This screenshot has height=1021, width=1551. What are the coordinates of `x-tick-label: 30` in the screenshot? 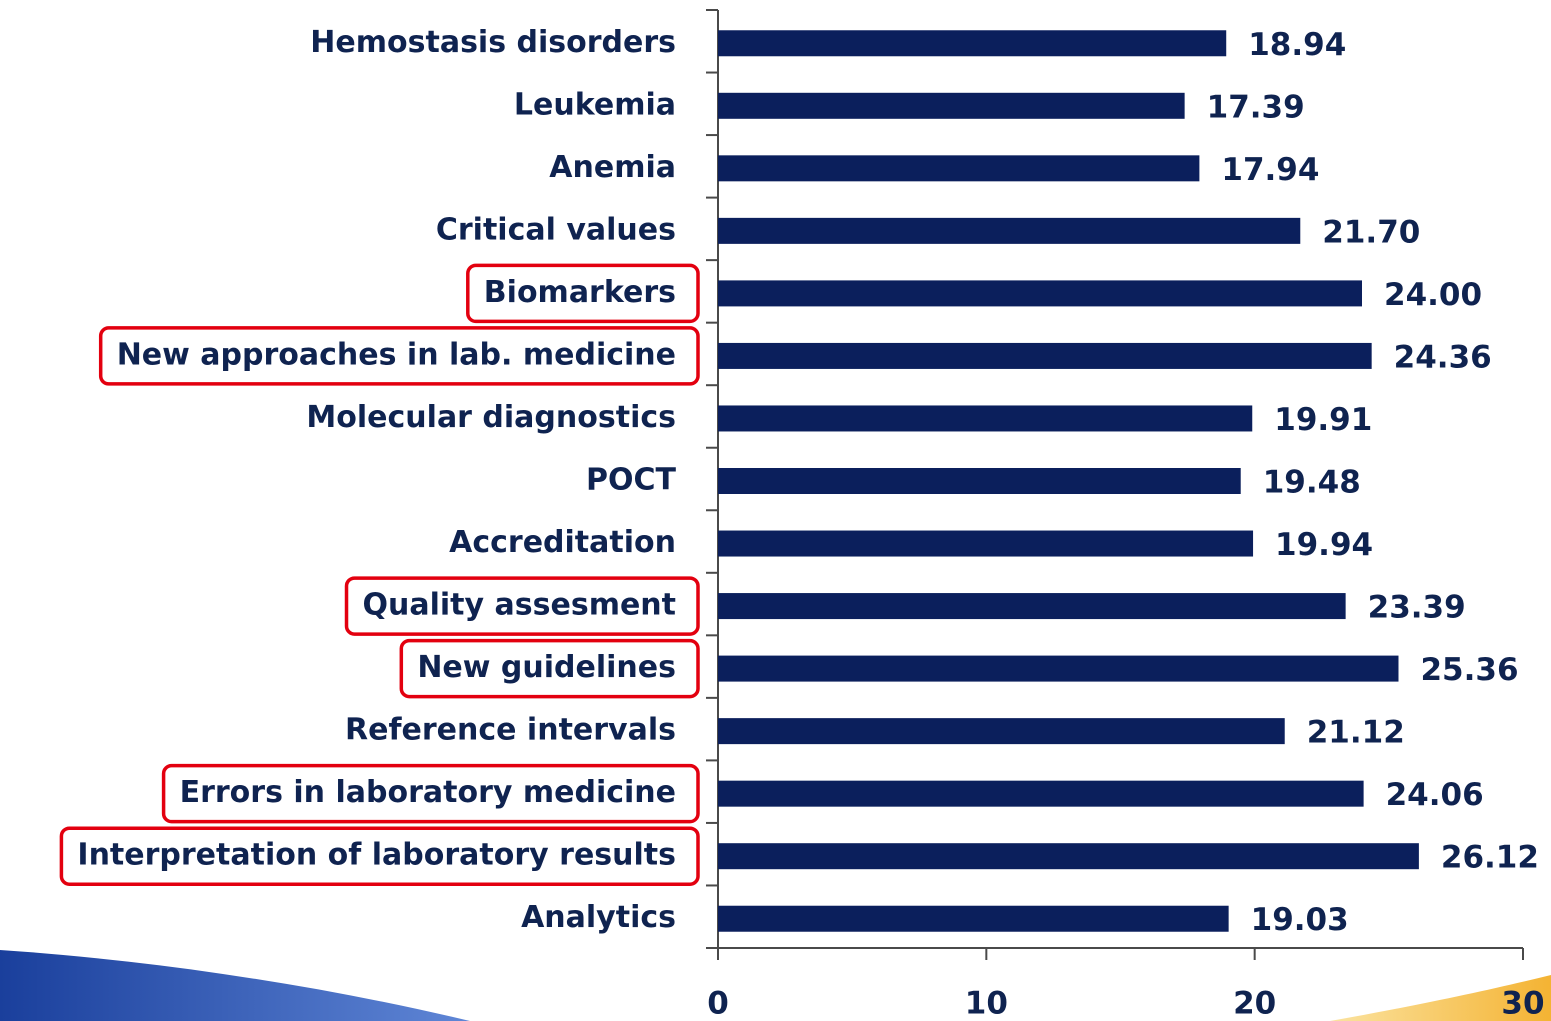 It's located at (1522, 1003).